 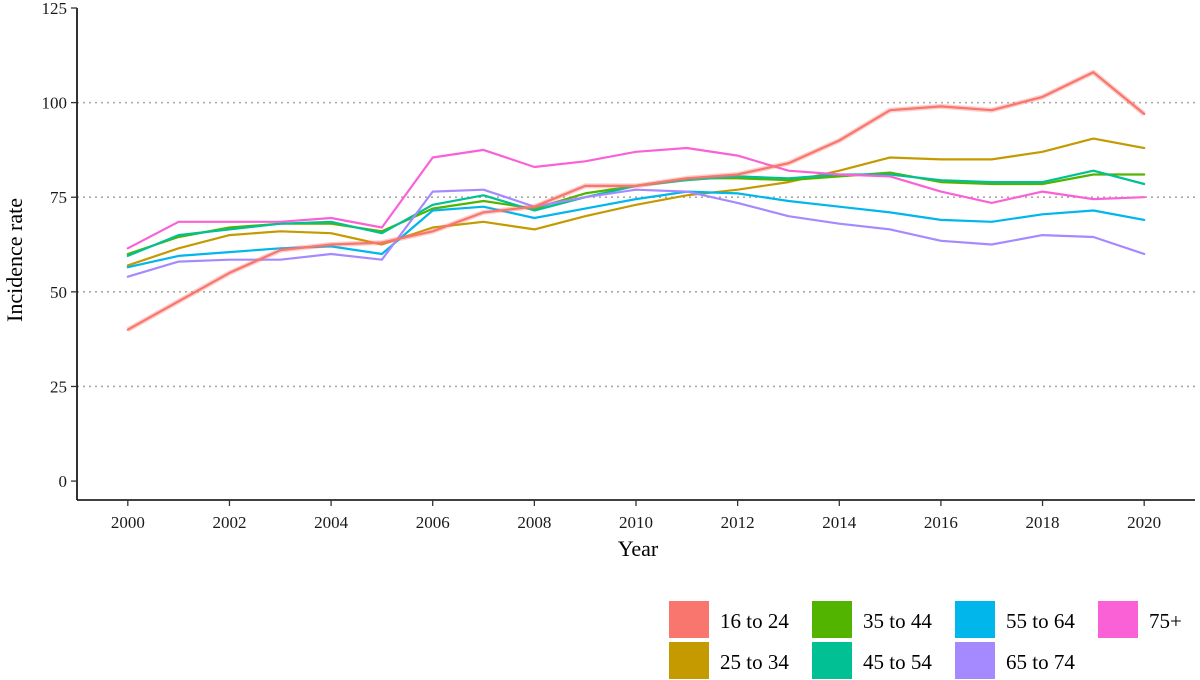 I want to click on x-tick-label: 2018, so click(x=1043, y=522).